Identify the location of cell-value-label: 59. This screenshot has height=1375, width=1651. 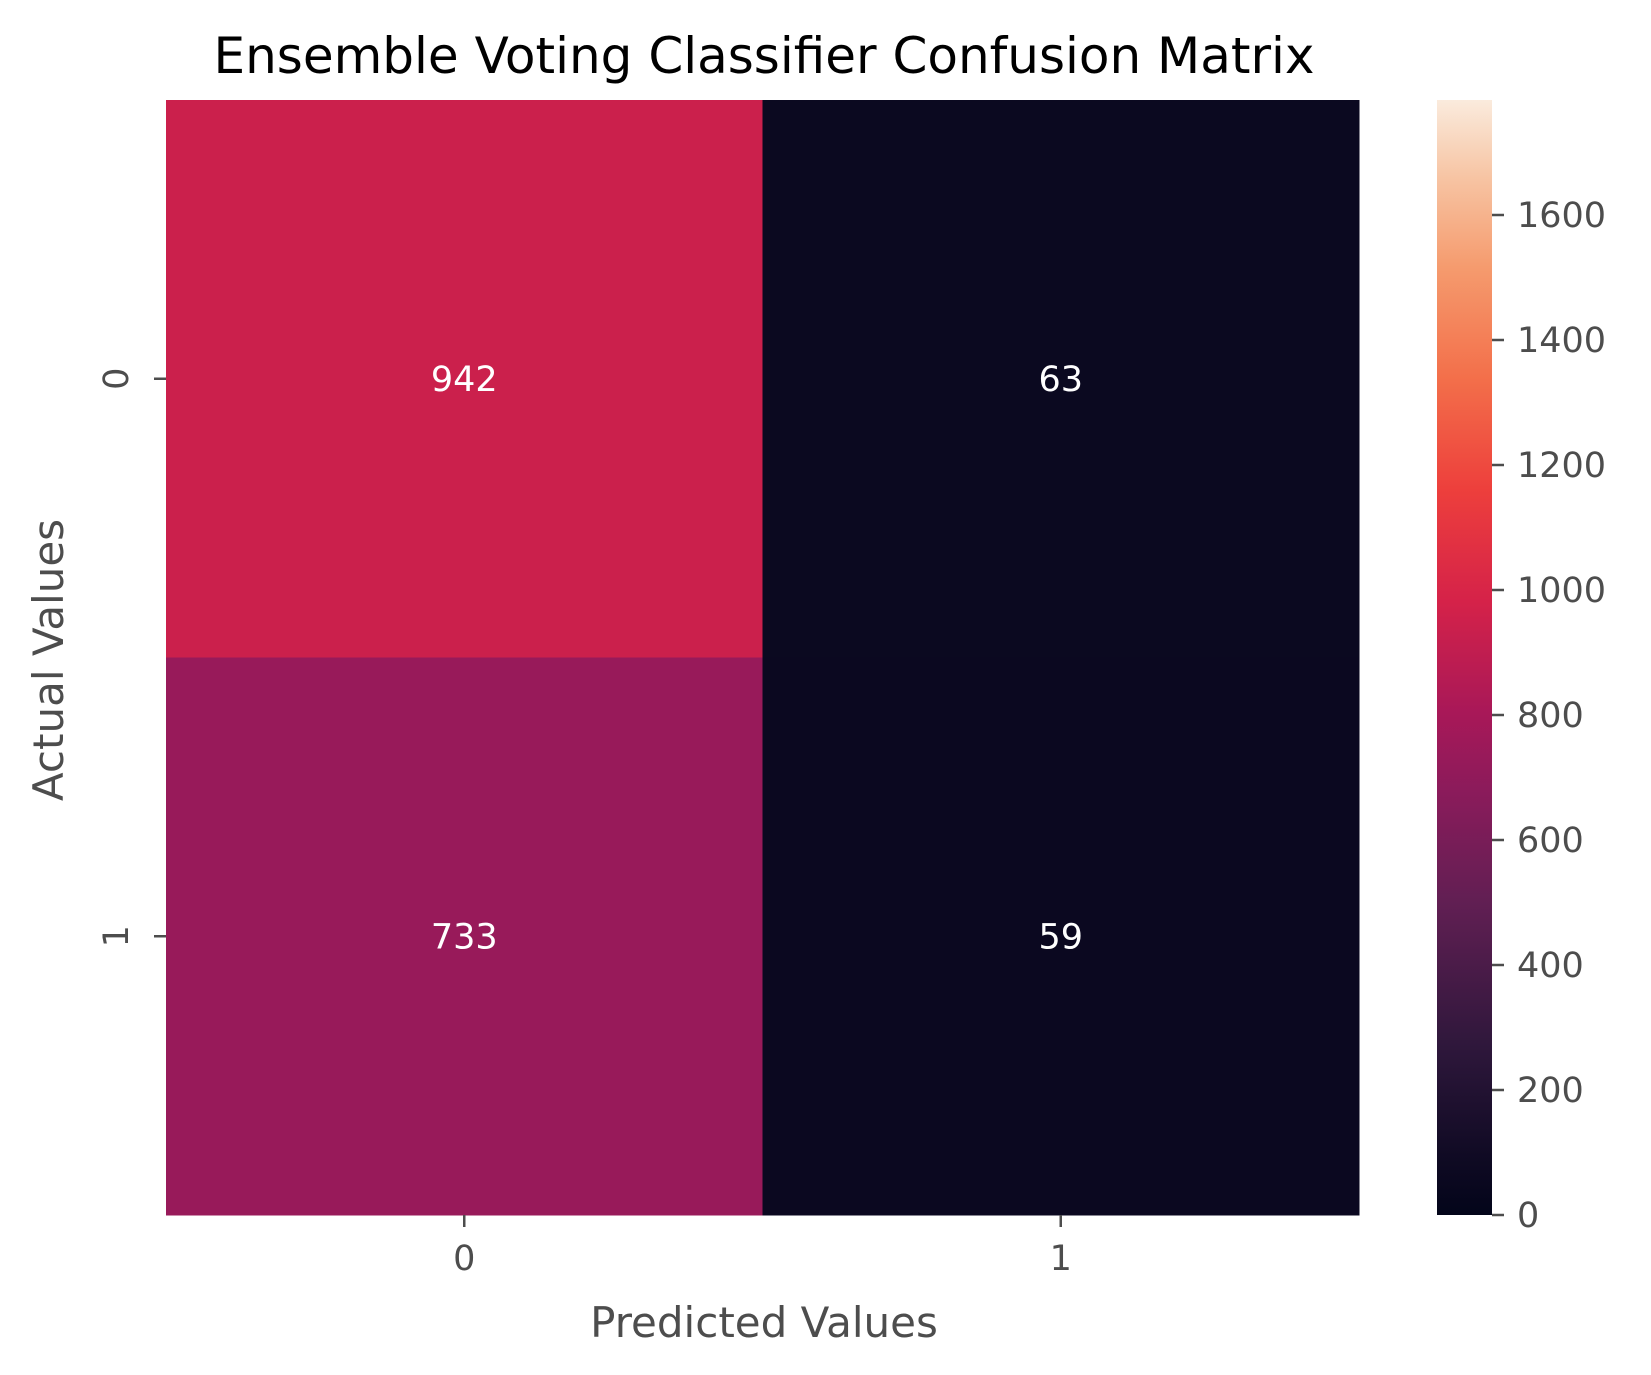
(1060, 937).